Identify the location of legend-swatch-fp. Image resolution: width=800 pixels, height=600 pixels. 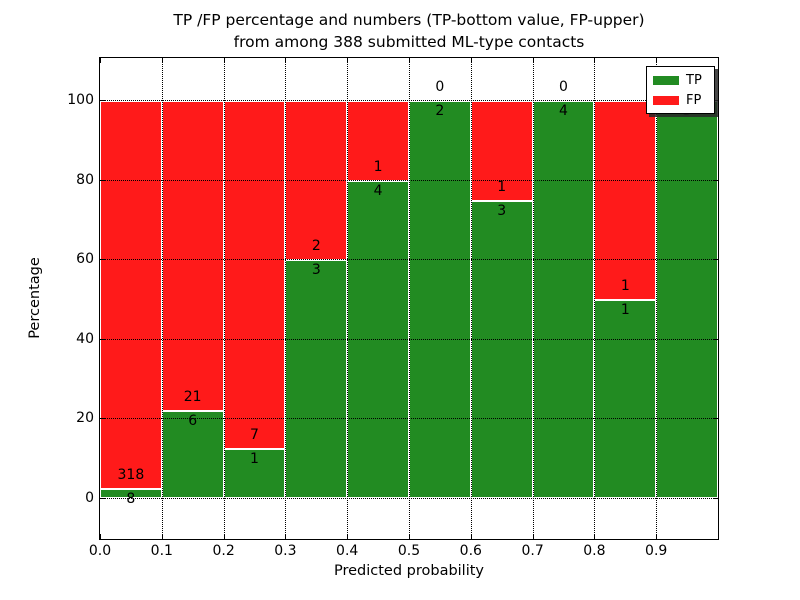
(666, 100).